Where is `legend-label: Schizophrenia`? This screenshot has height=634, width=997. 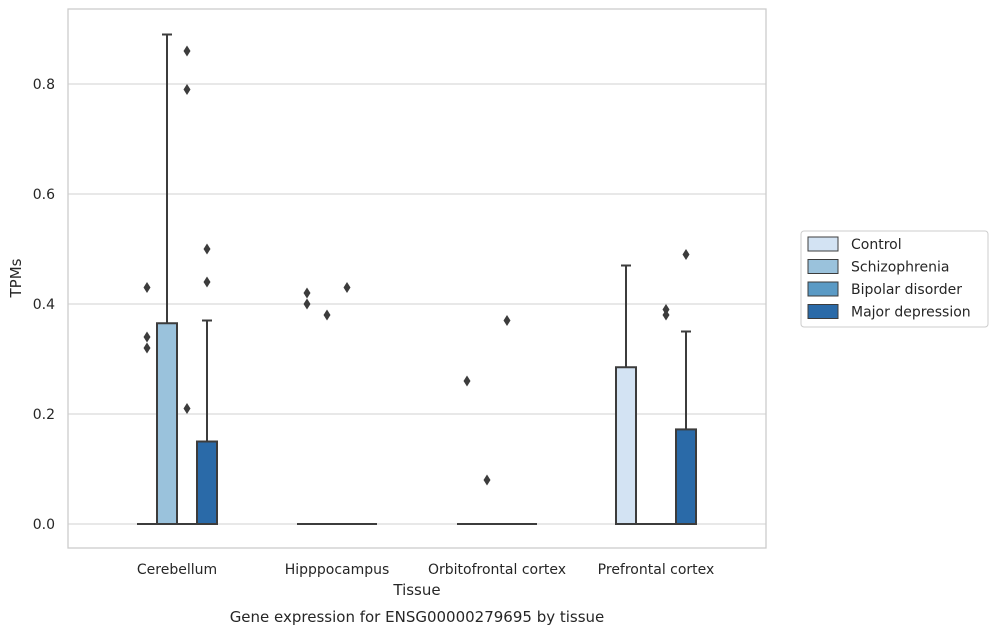 legend-label: Schizophrenia is located at coordinates (900, 268).